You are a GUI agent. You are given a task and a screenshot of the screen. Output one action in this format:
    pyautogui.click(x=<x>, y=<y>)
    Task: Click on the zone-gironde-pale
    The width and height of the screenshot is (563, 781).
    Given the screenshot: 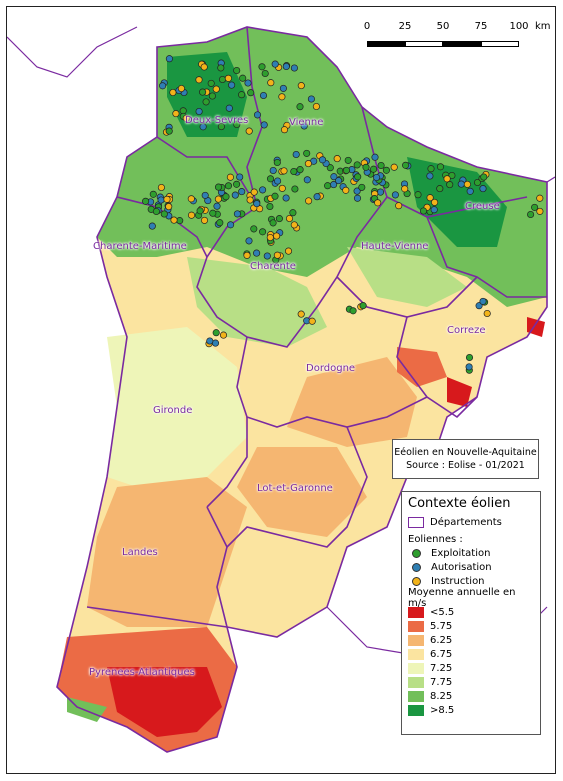 What is the action you would take?
    pyautogui.click(x=177, y=407)
    